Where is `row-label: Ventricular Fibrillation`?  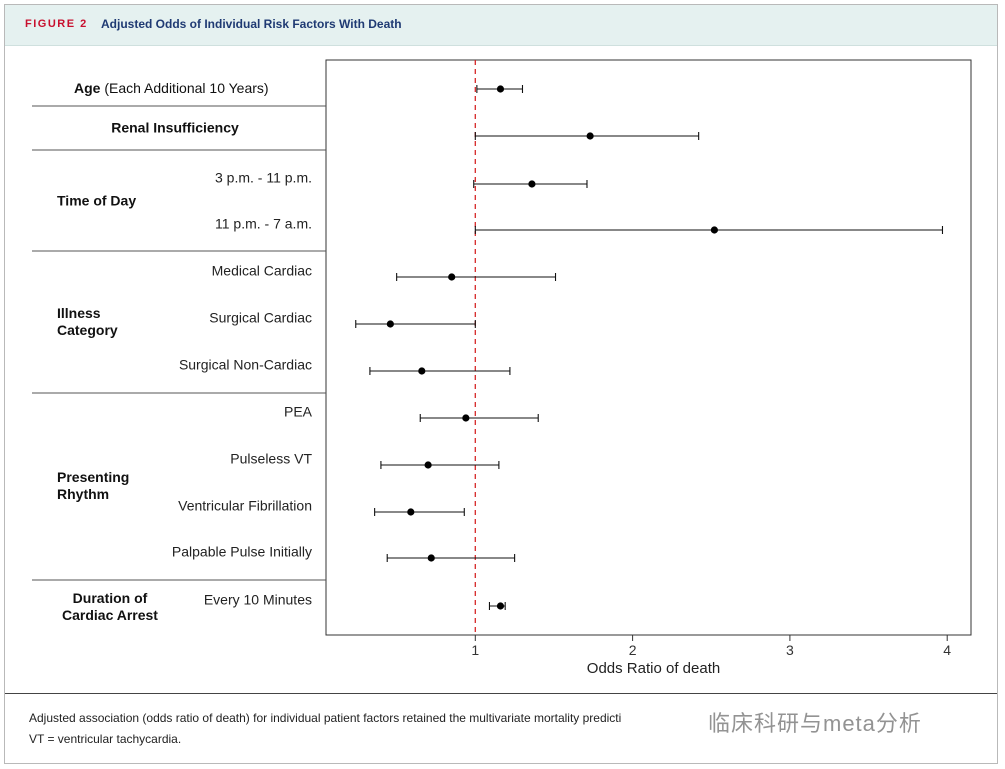
row-label: Ventricular Fibrillation is located at coordinates (245, 506).